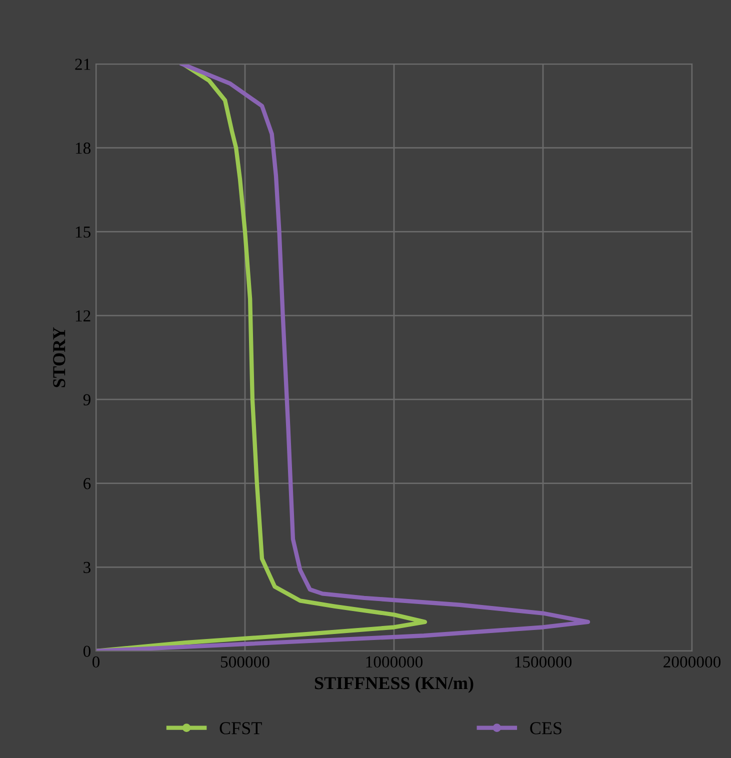 The width and height of the screenshot is (731, 758). Describe the element at coordinates (83, 316) in the screenshot. I see `y-tick-label: 12` at that location.